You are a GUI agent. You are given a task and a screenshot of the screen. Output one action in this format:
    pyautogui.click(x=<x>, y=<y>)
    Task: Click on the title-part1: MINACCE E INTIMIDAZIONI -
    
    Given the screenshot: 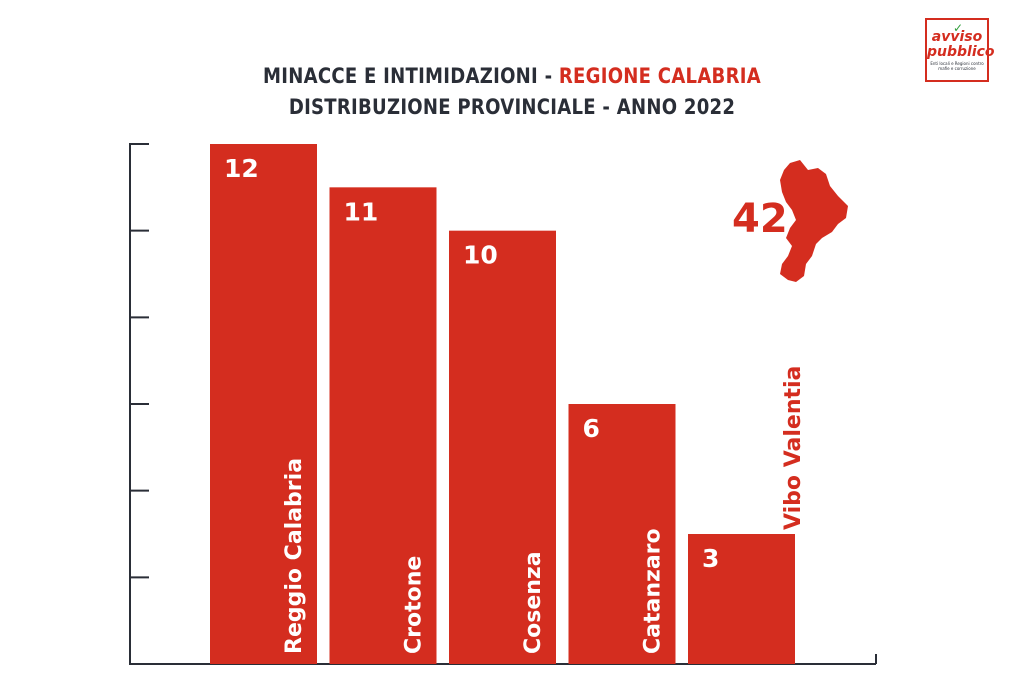 What is the action you would take?
    pyautogui.click(x=411, y=76)
    